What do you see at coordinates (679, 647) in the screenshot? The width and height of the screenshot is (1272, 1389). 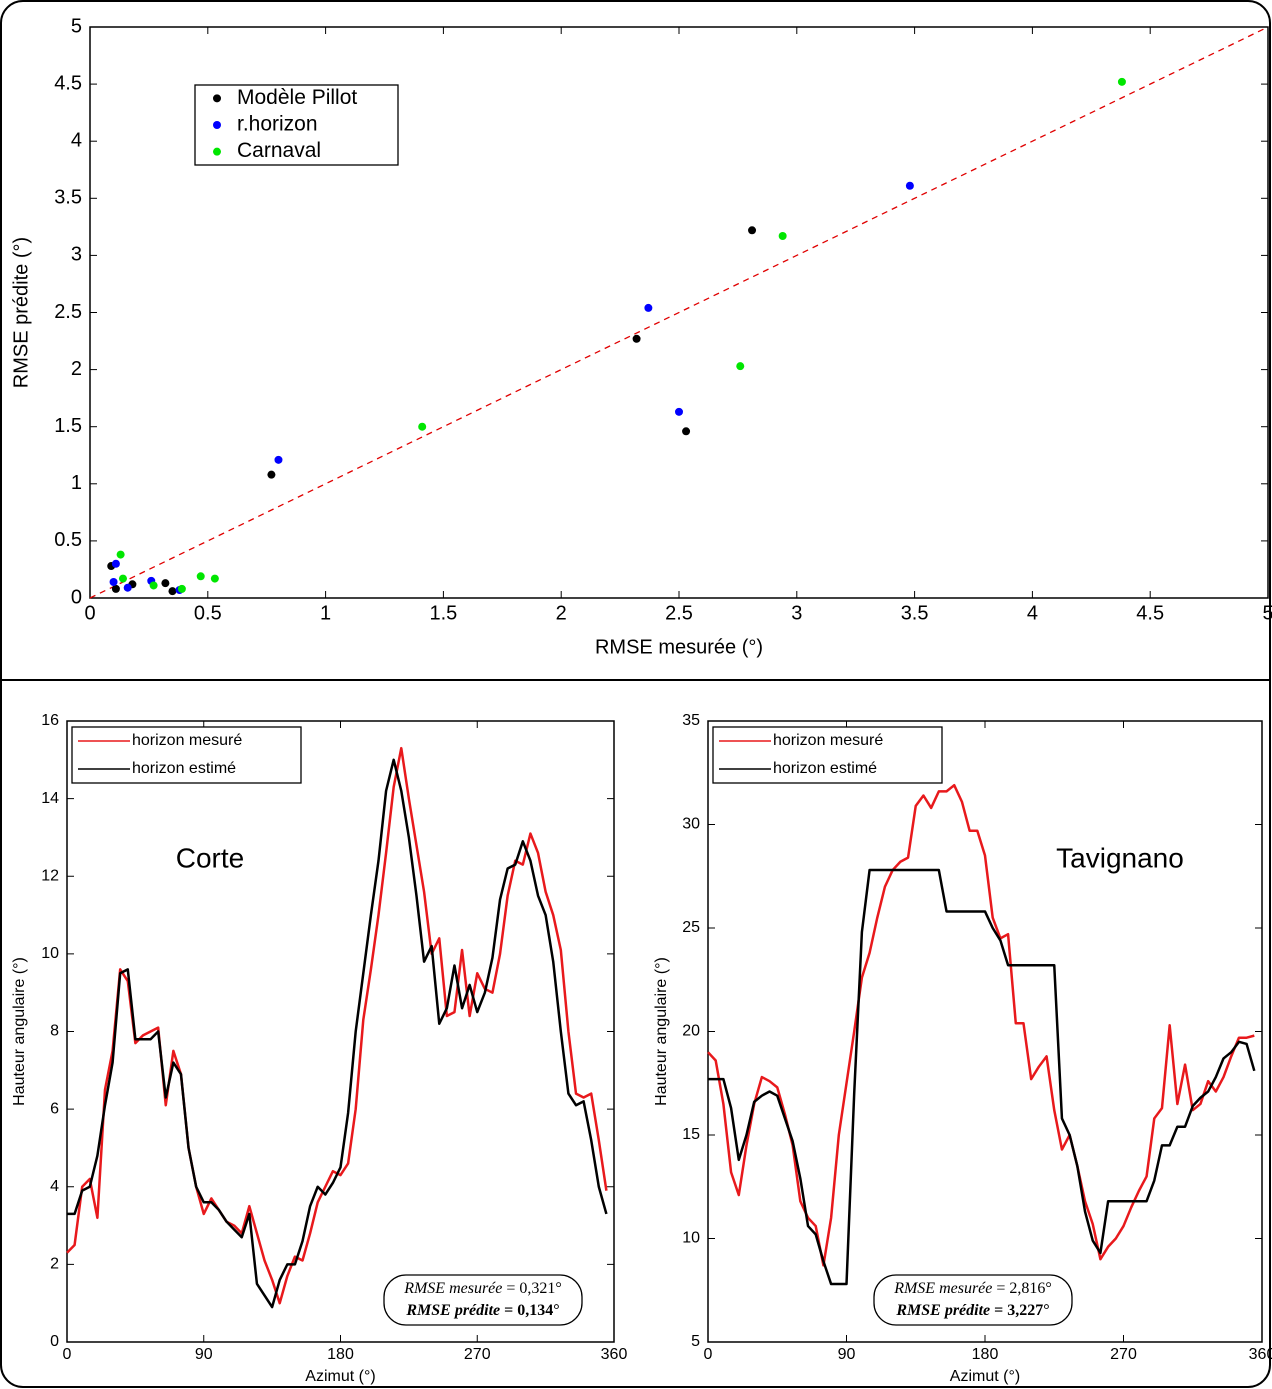 I see `x-axis-label: RMSE mesurée (°)` at bounding box center [679, 647].